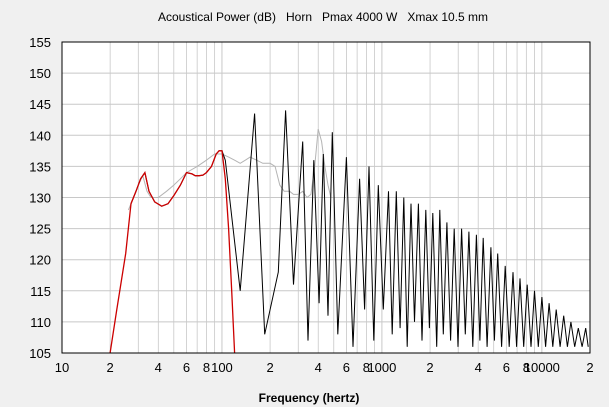 This screenshot has width=609, height=407. What do you see at coordinates (40, 291) in the screenshot?
I see `y-tick-label: 115` at bounding box center [40, 291].